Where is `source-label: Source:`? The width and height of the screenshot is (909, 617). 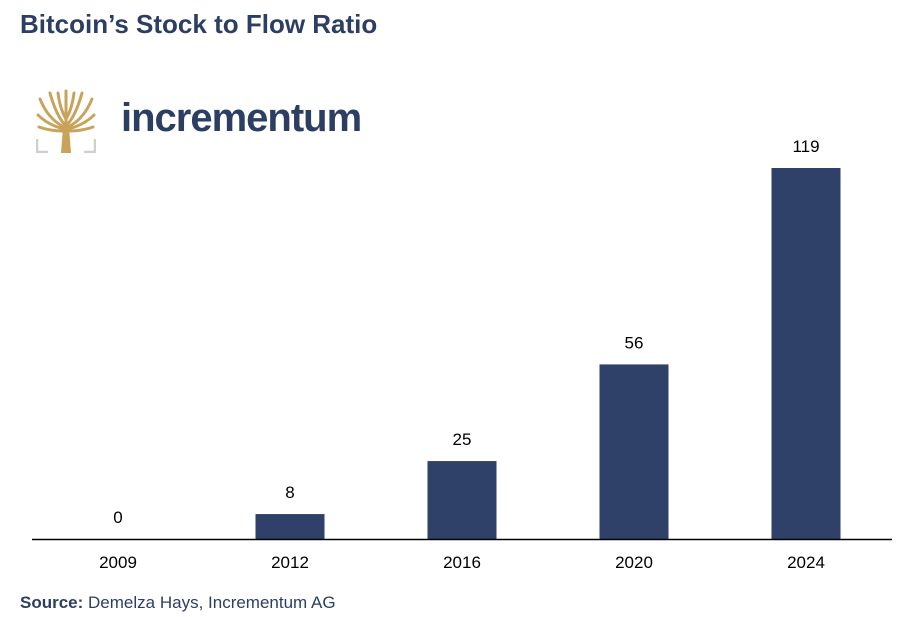 source-label: Source: is located at coordinates (52, 602).